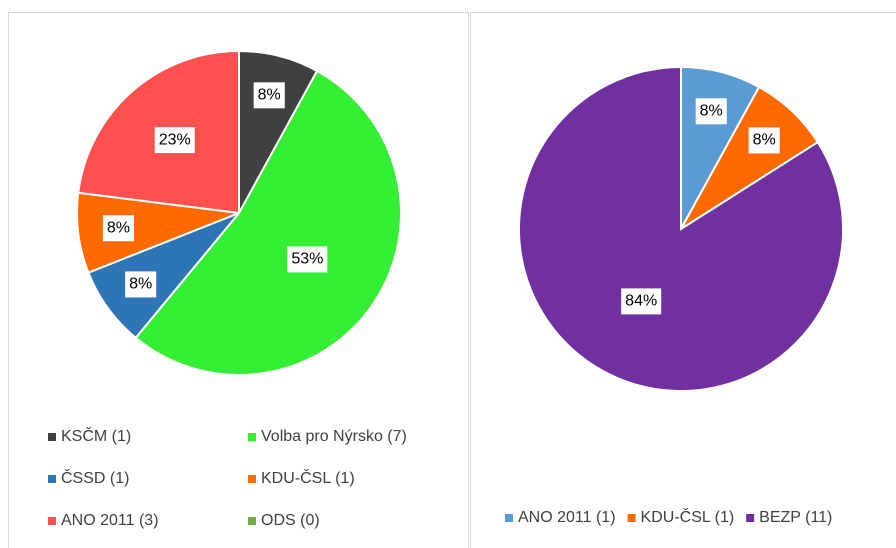 This screenshot has width=896, height=548. What do you see at coordinates (110, 520) in the screenshot?
I see `legend-label: ANO 2011 (3)` at bounding box center [110, 520].